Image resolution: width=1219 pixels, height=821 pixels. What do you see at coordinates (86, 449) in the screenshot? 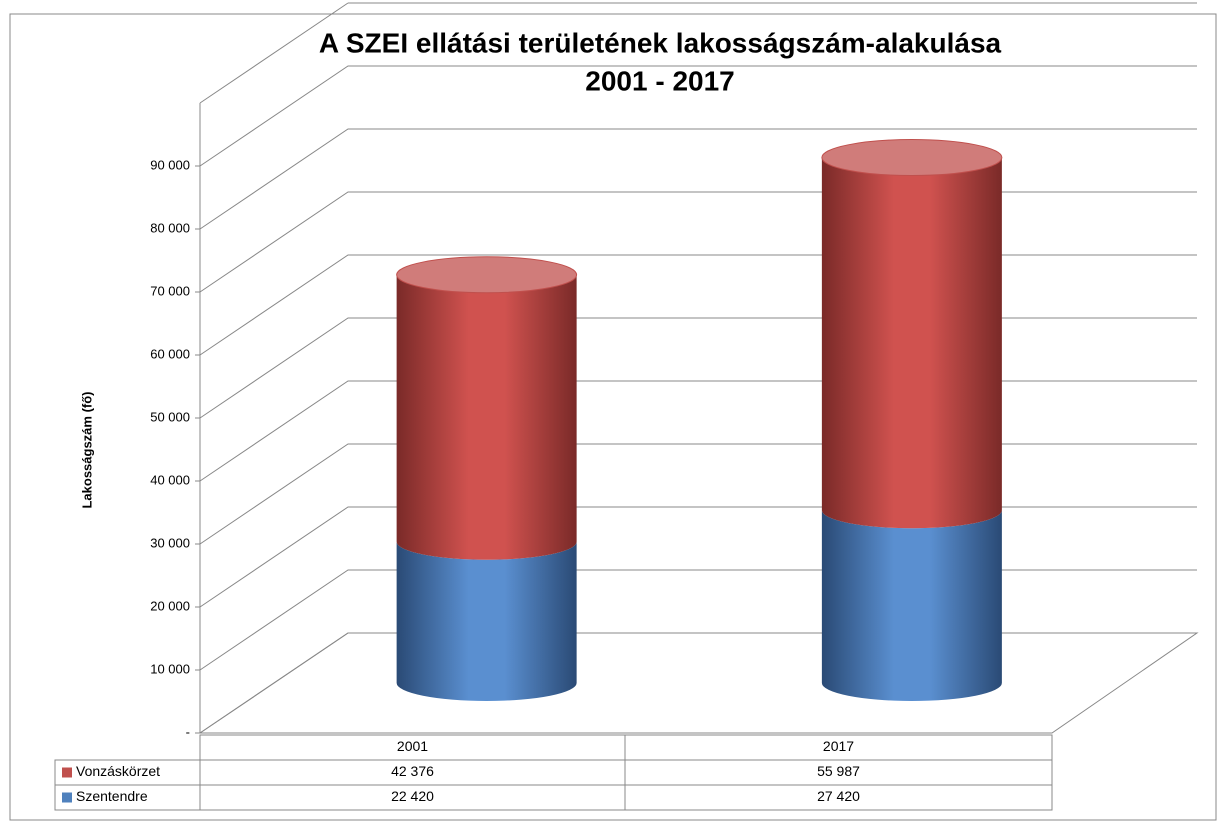
I see `y-axis-label: Lakosságszám (fő)` at bounding box center [86, 449].